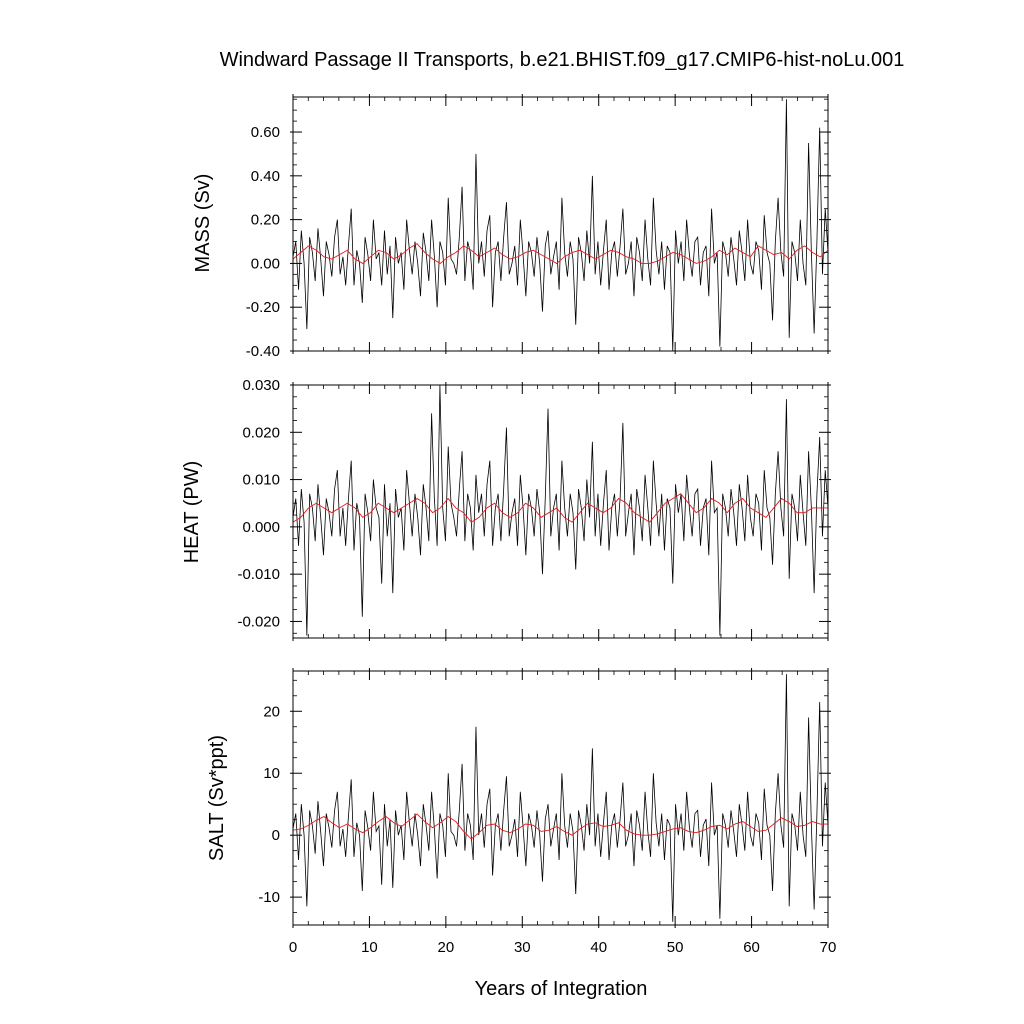 This screenshot has width=1024, height=1024. Describe the element at coordinates (217, 798) in the screenshot. I see `salt-y-axis-label: SALT (Sv*ppt)` at that location.